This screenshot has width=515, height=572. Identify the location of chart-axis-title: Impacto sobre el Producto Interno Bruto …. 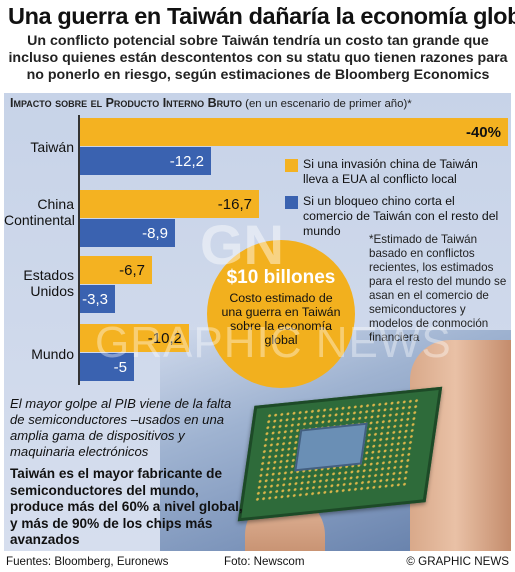
(211, 103).